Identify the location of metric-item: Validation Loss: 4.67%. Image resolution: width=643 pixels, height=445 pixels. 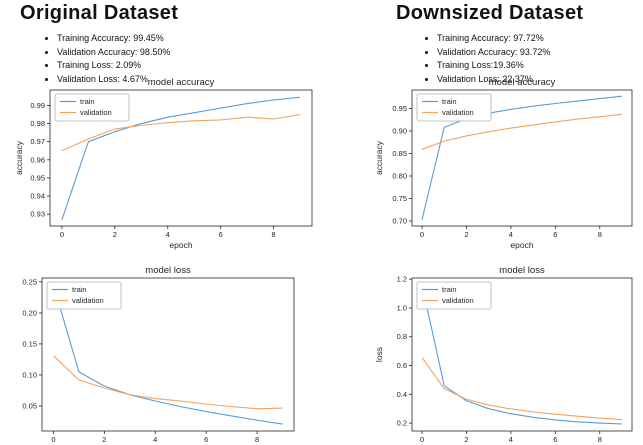
(113, 79).